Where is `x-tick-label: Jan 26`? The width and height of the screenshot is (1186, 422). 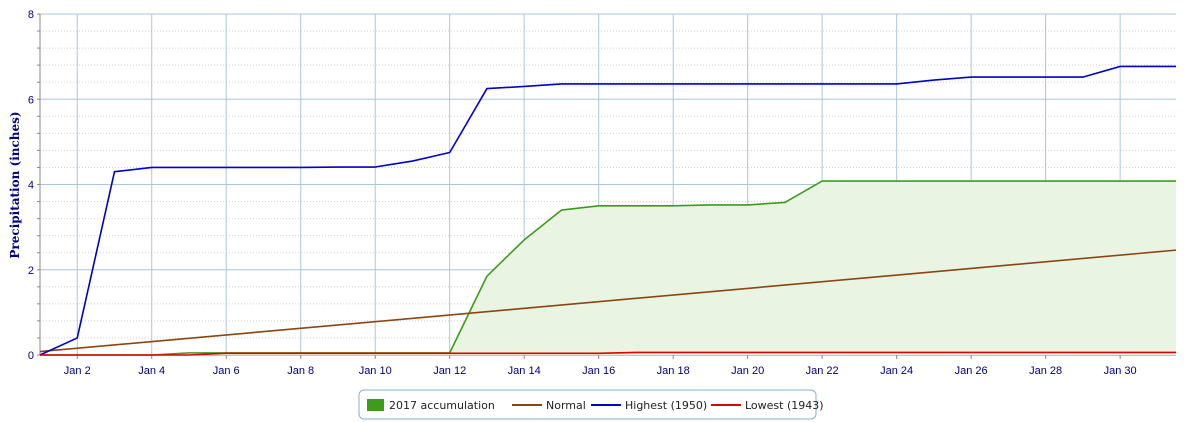 x-tick-label: Jan 26 is located at coordinates (971, 371).